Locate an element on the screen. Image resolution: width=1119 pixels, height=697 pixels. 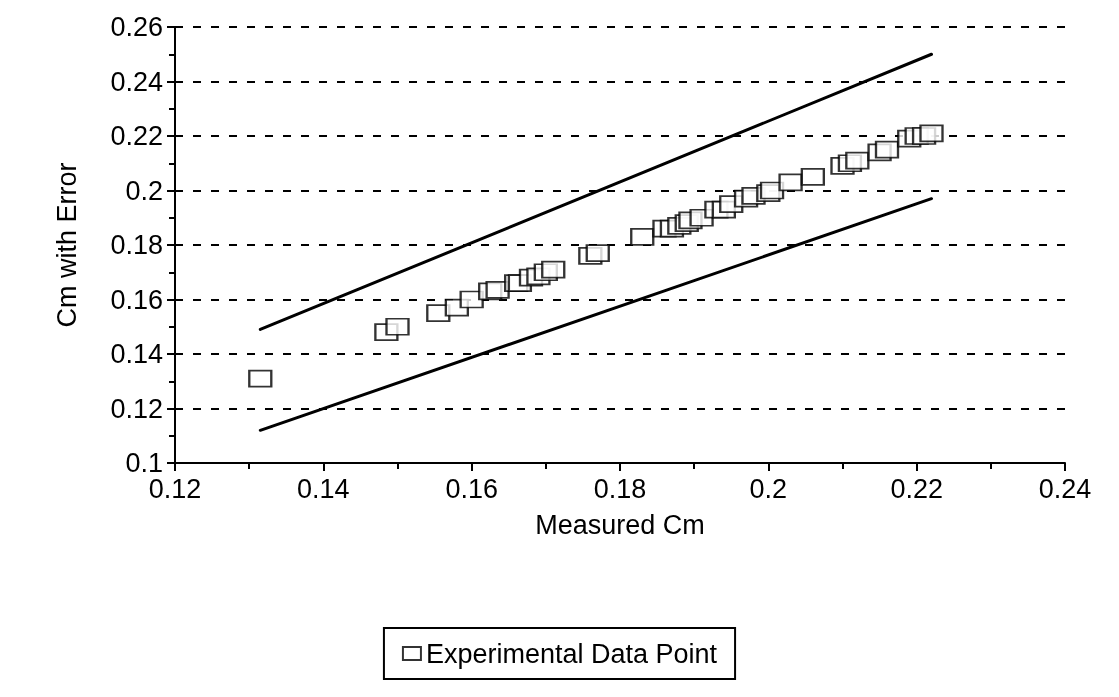
x-tick-label: 0.16 is located at coordinates (471, 488).